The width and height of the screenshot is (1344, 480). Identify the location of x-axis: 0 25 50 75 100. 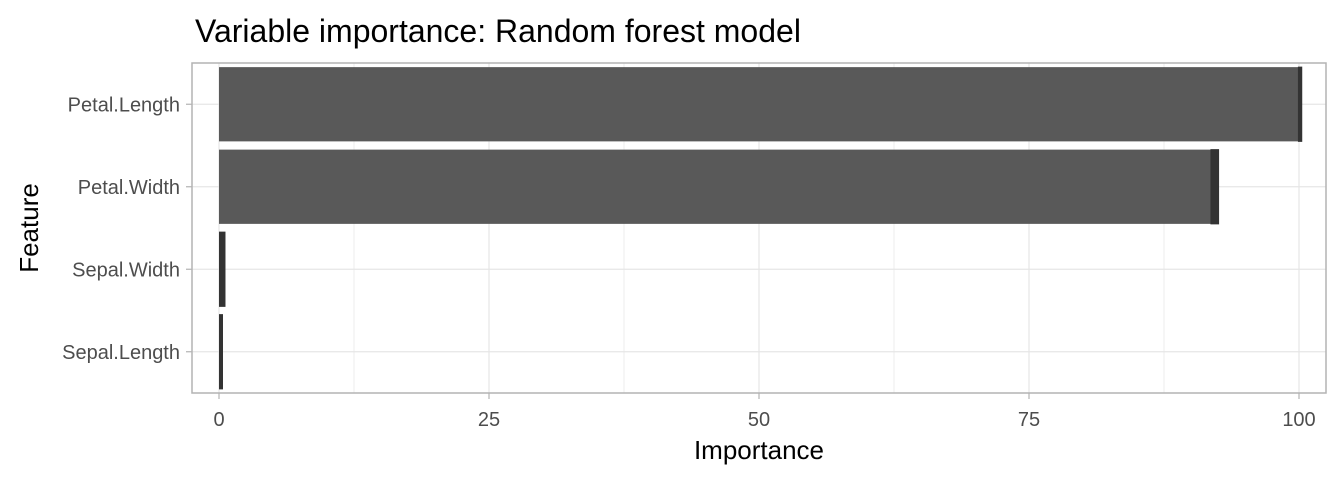
(764, 412).